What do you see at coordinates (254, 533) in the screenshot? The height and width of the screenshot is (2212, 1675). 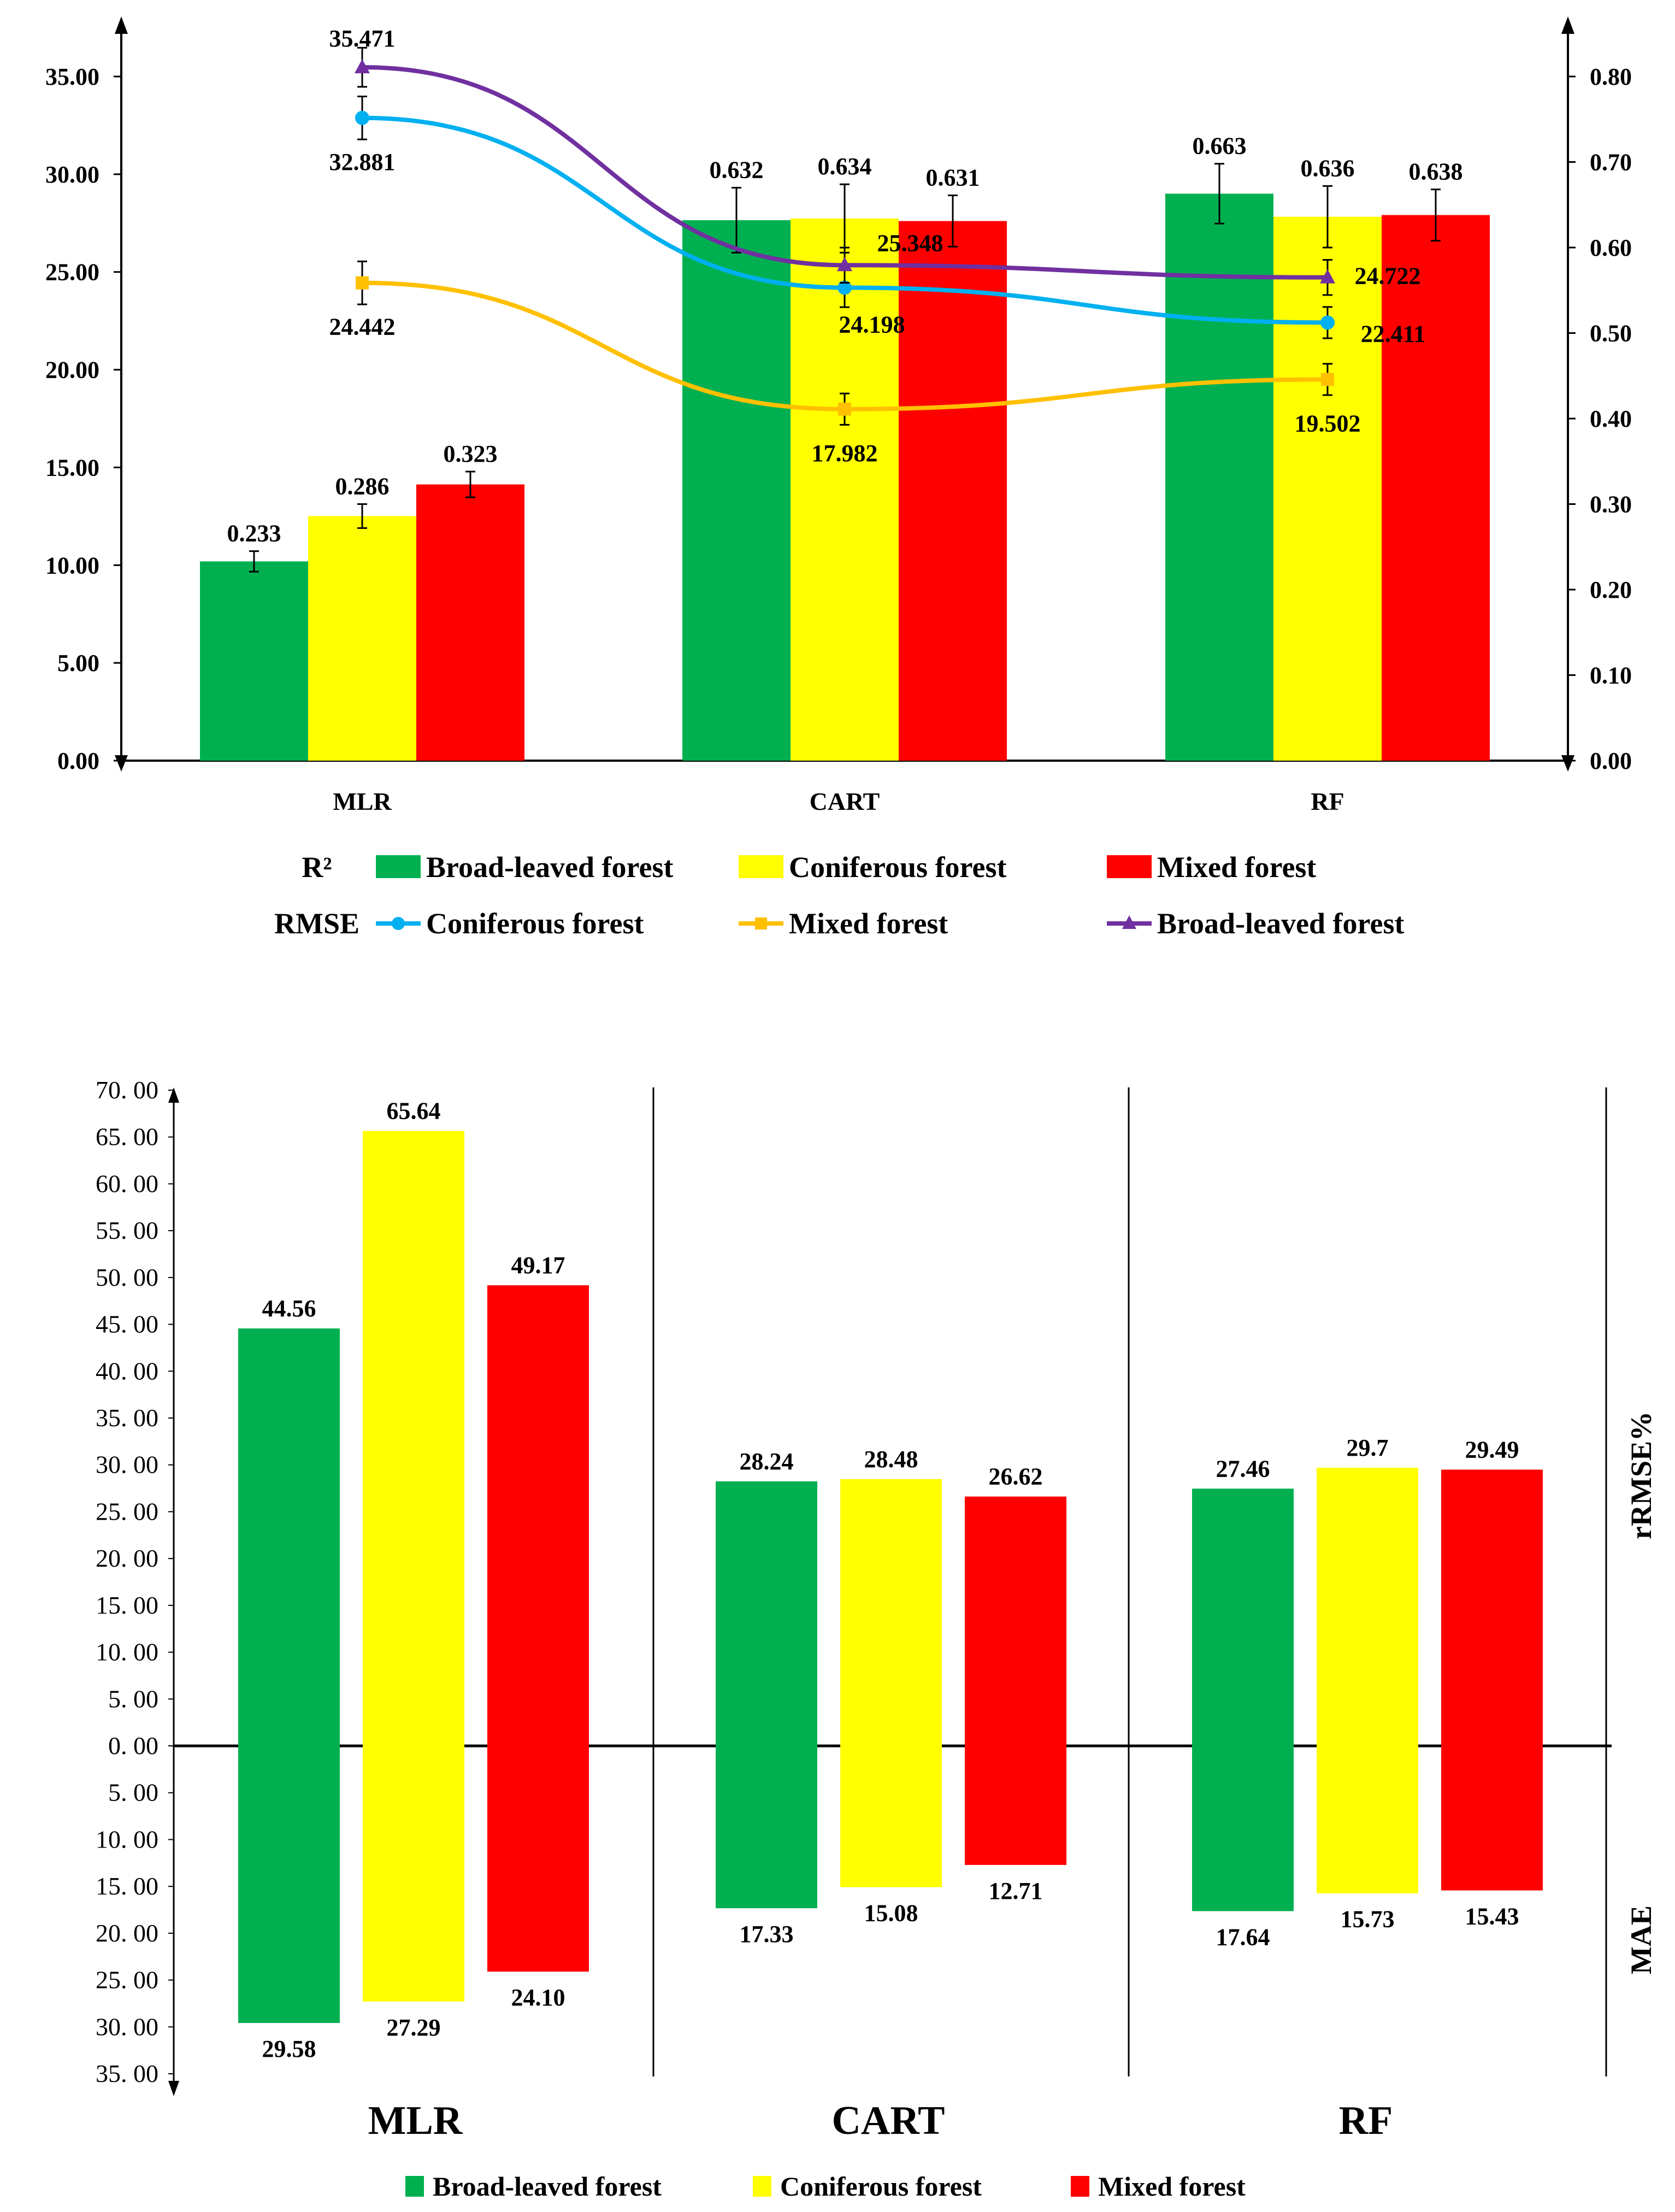 I see `chart1-bar-label: 0.233` at bounding box center [254, 533].